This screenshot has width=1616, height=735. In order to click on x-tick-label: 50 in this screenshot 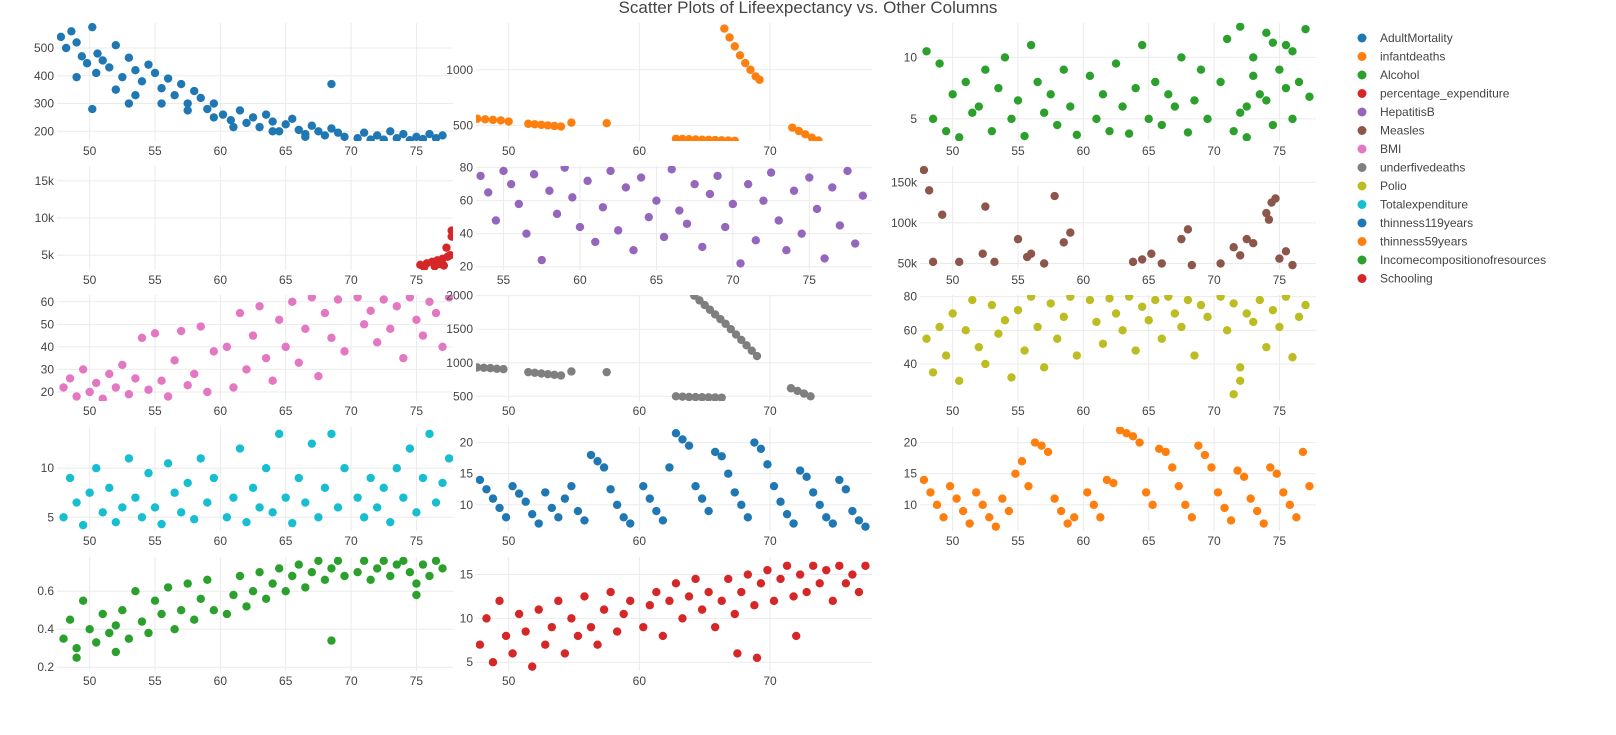, I will do `click(90, 681)`.